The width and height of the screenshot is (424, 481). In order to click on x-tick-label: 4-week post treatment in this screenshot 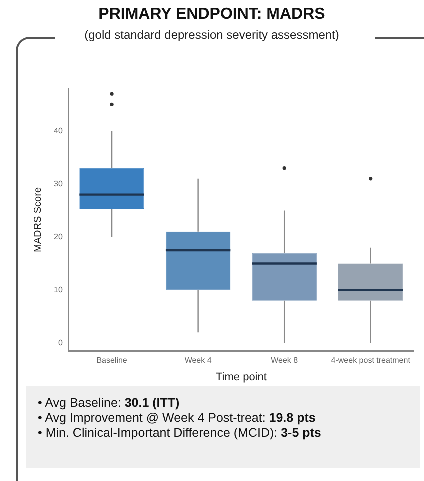, I will do `click(371, 361)`.